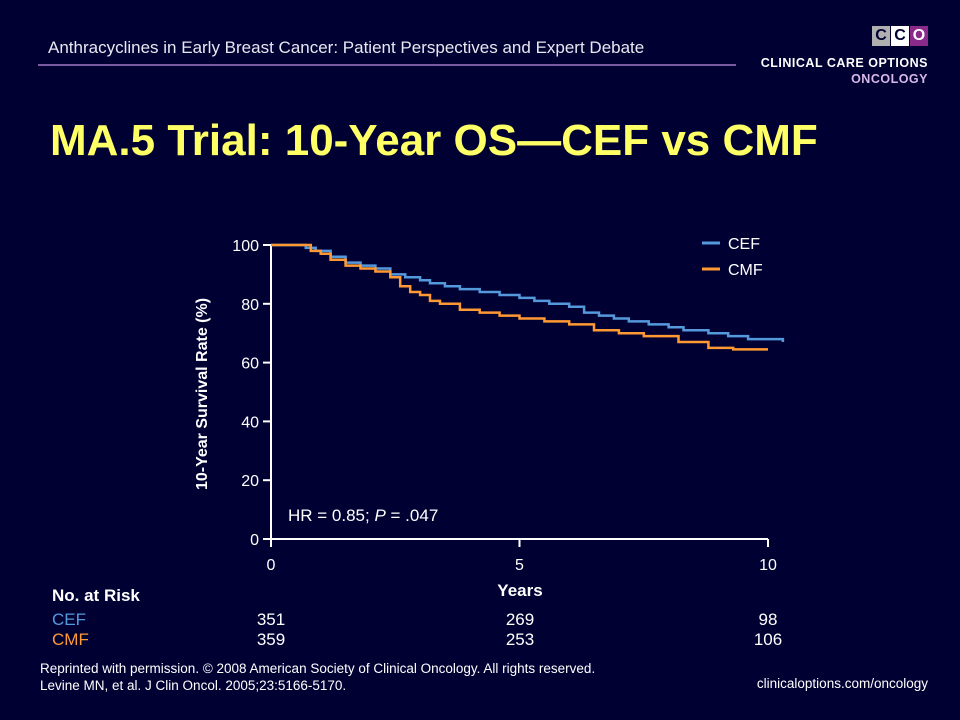 This screenshot has width=960, height=720. Describe the element at coordinates (919, 36) in the screenshot. I see `logo-letter-o: O` at that location.